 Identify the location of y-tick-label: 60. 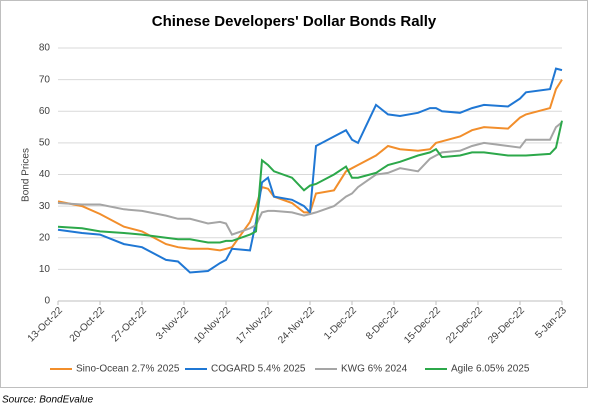
(45, 111).